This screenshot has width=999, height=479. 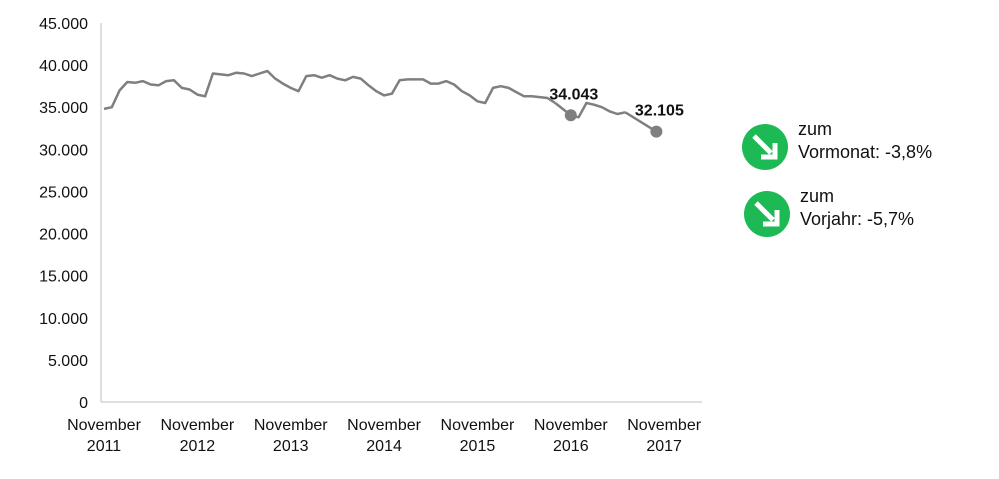 What do you see at coordinates (63, 150) in the screenshot?
I see `y-tick-label: 30.000` at bounding box center [63, 150].